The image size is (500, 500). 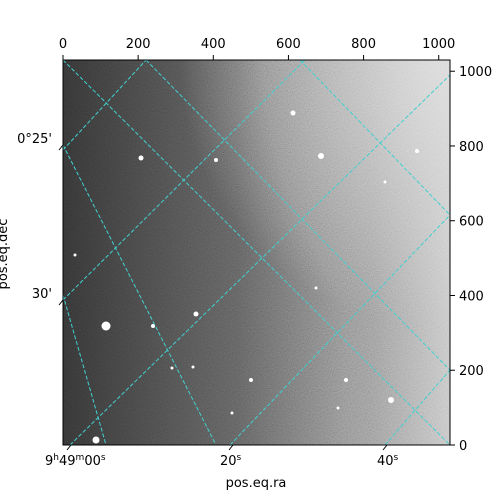 What do you see at coordinates (471, 296) in the screenshot?
I see `right-tick-label-2: 400` at bounding box center [471, 296].